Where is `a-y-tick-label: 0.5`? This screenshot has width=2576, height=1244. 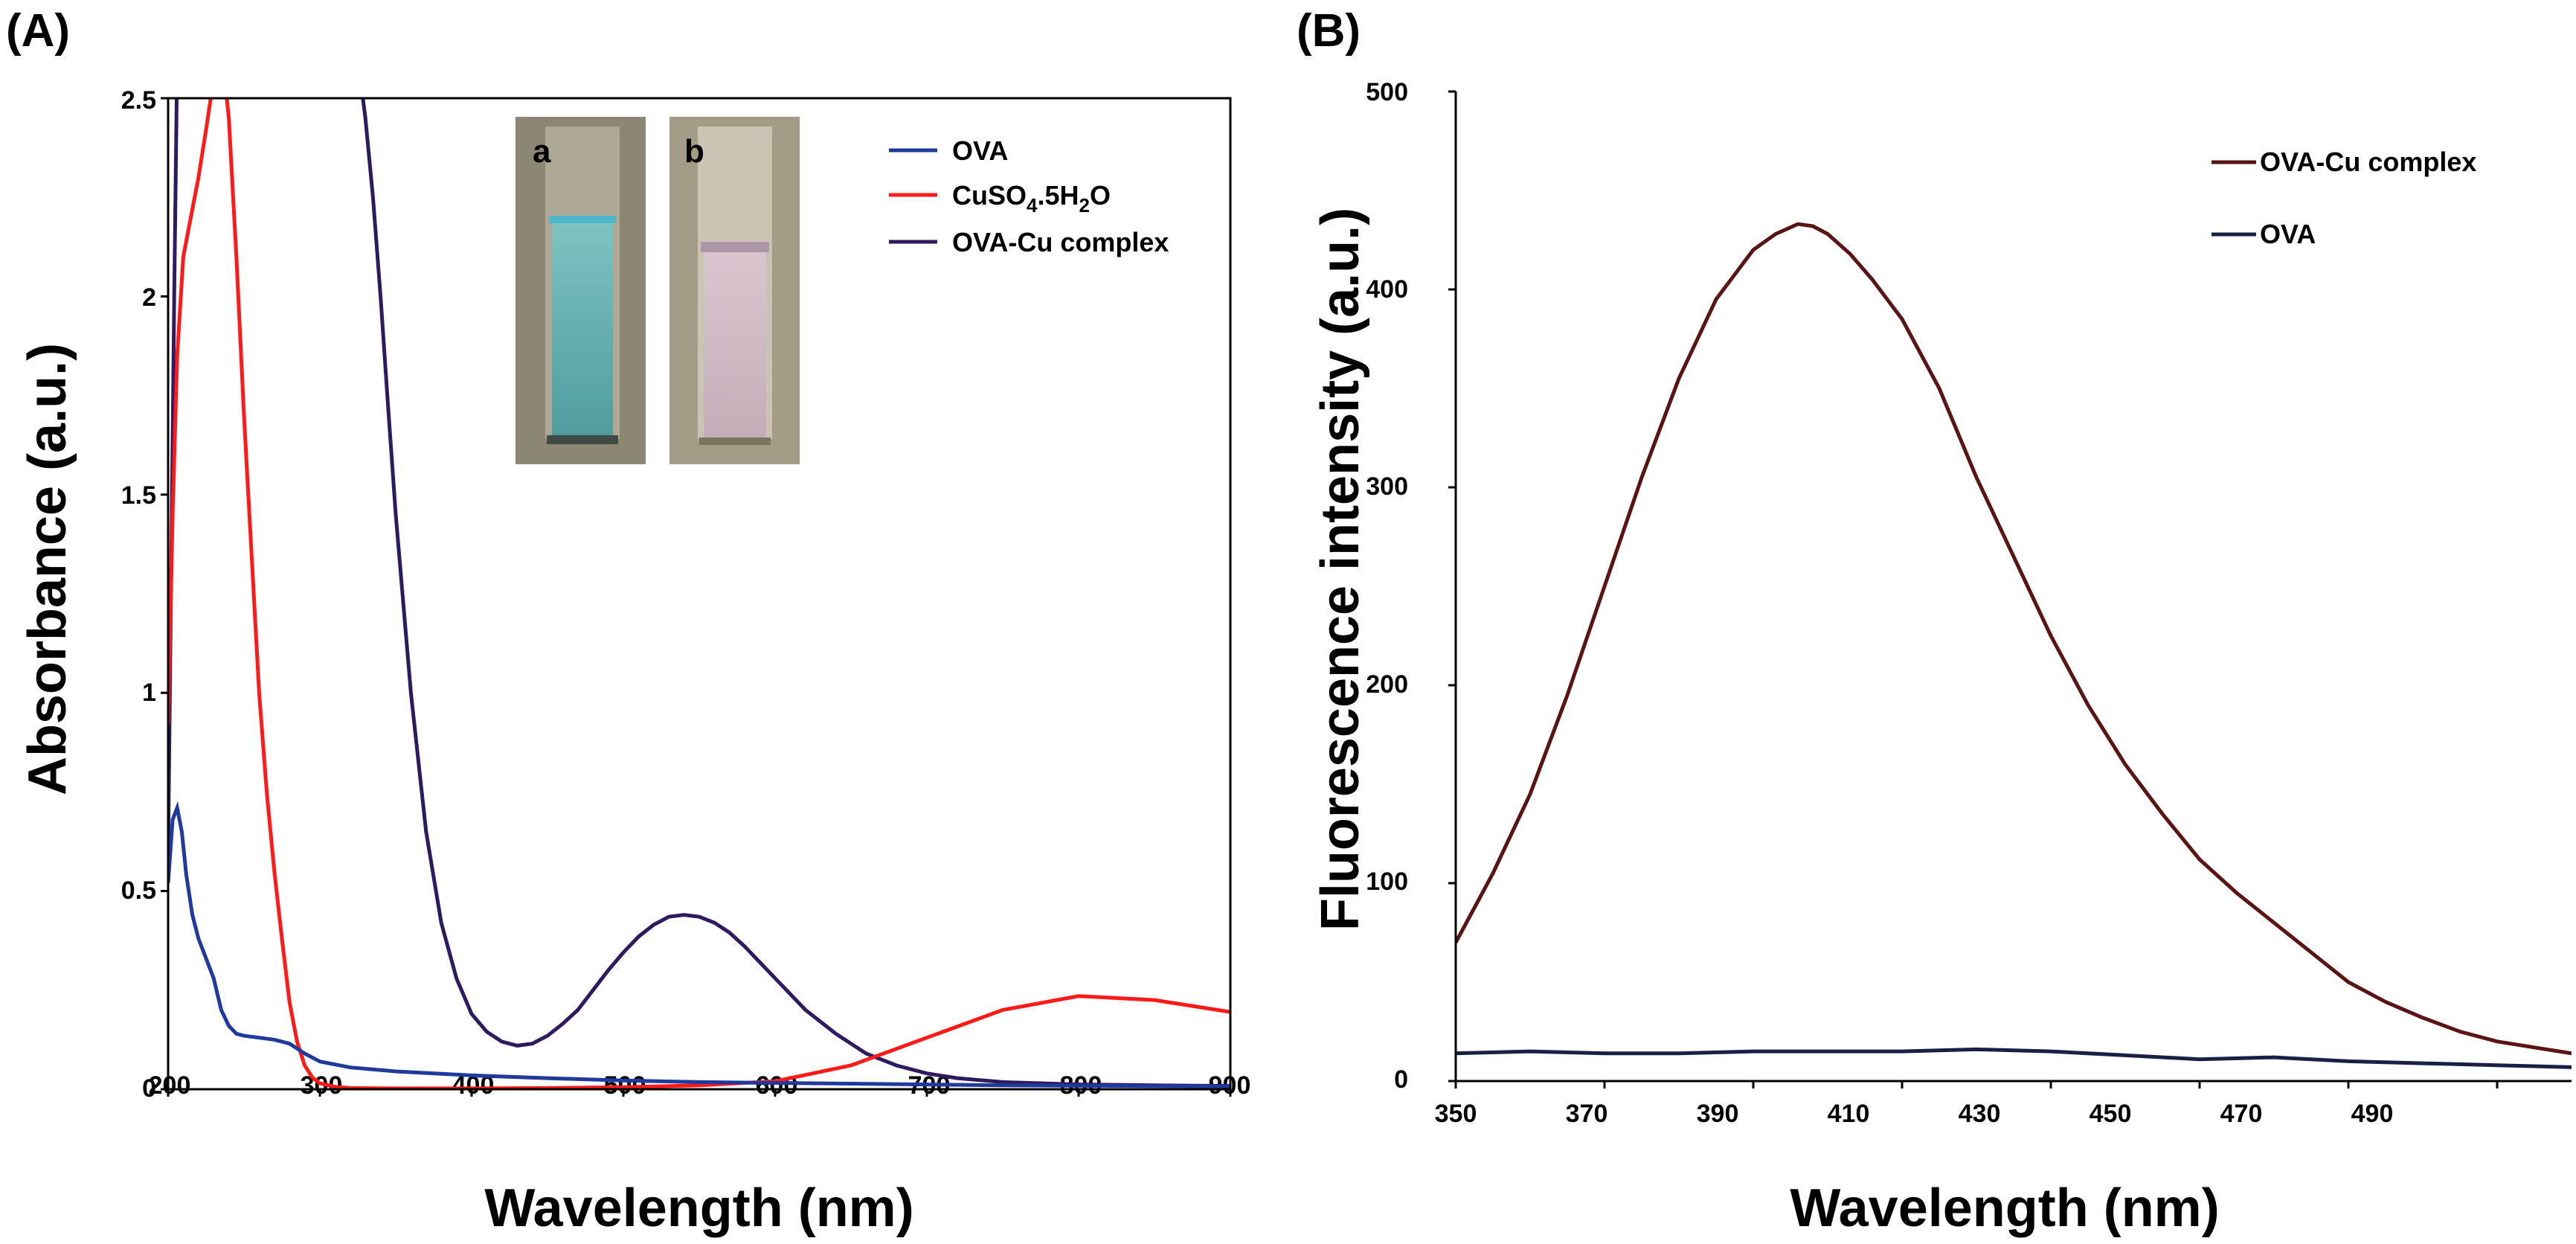 a-y-tick-label: 0.5 is located at coordinates (138, 890).